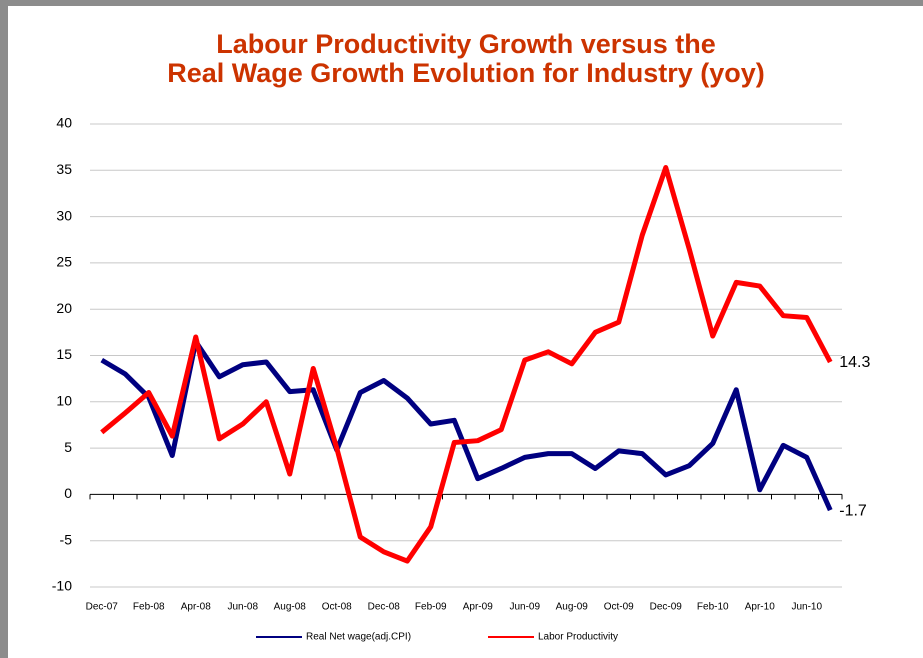 This screenshot has width=923, height=658. Describe the element at coordinates (619, 607) in the screenshot. I see `x-tick-label: Oct-09` at that location.